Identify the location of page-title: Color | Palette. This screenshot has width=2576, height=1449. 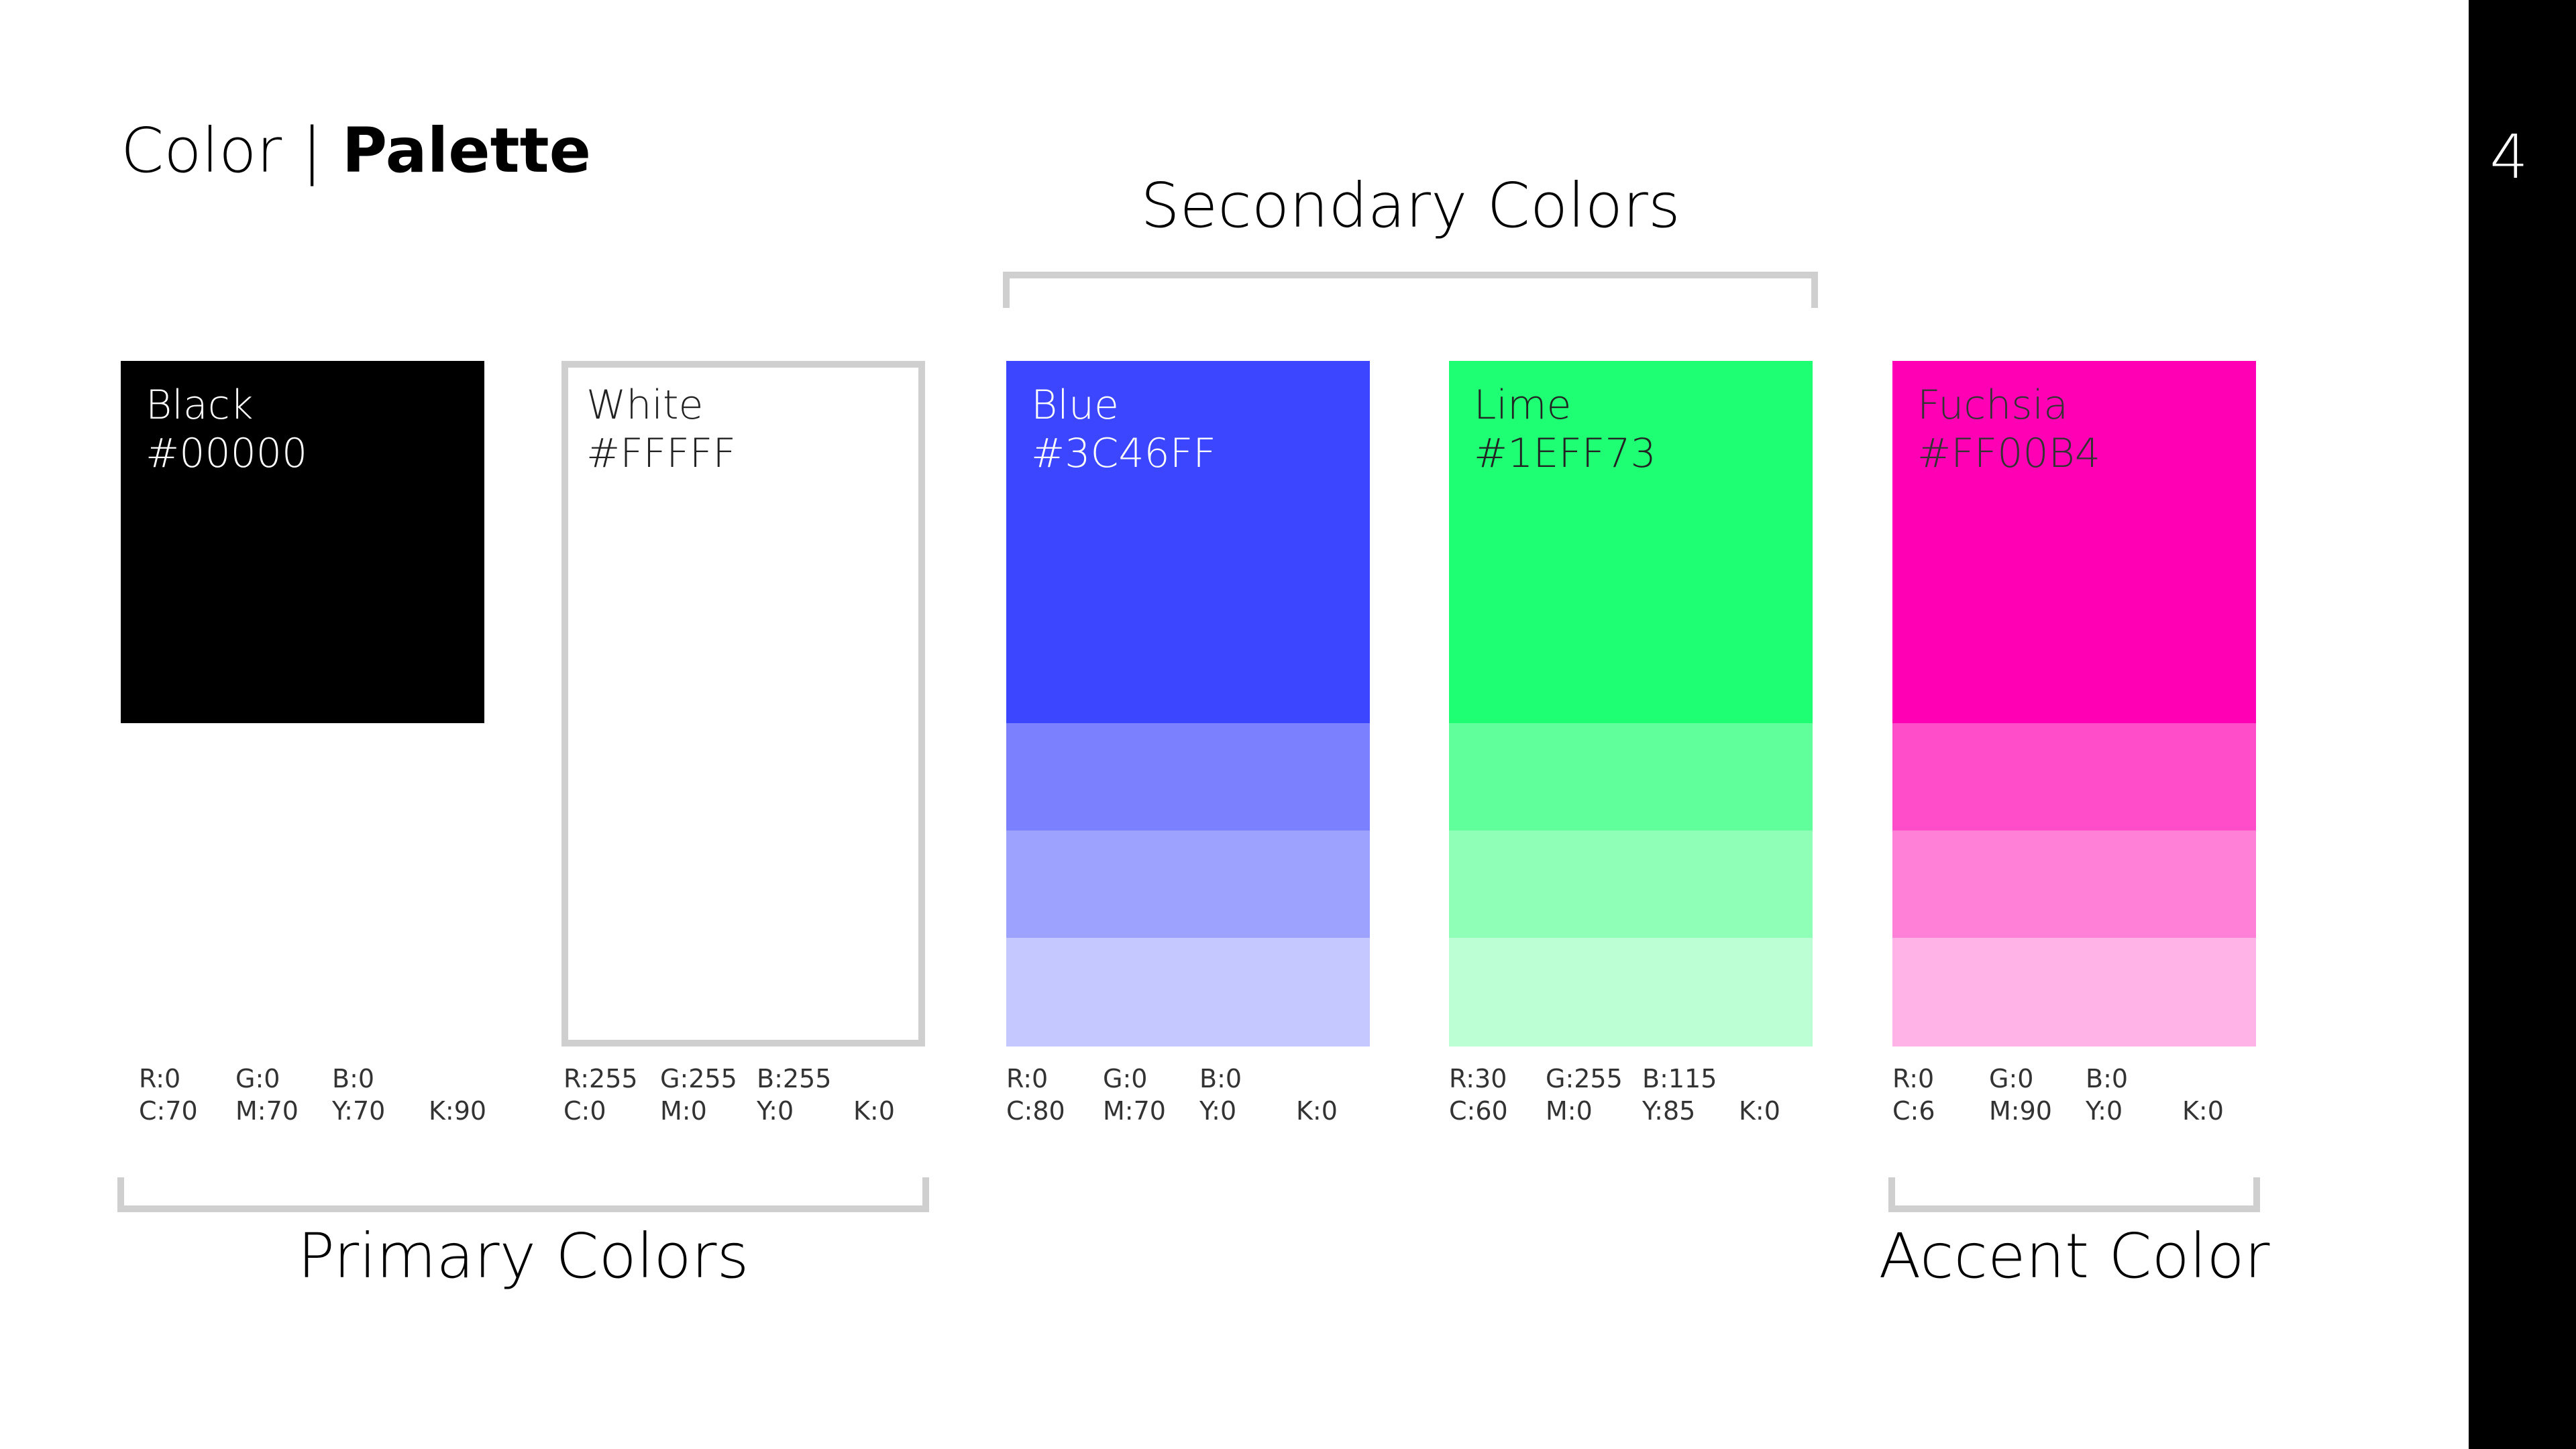
(356, 151).